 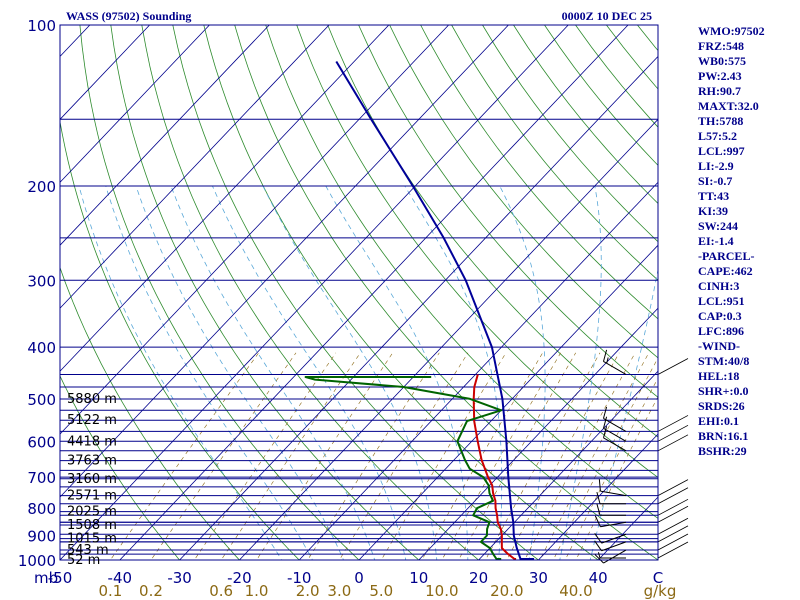 What do you see at coordinates (239, 578) in the screenshot?
I see `temperature-tick-label: -20` at bounding box center [239, 578].